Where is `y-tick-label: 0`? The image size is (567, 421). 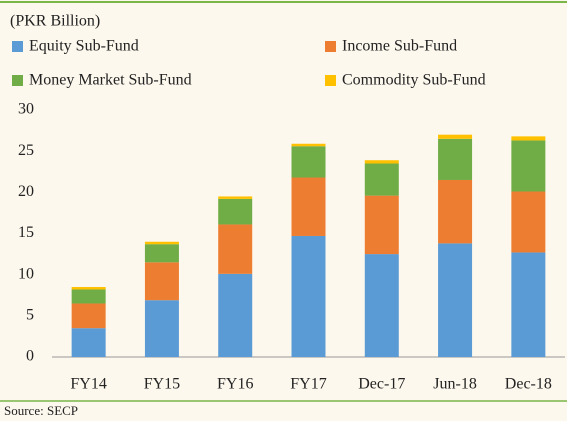 y-tick-label: 0 is located at coordinates (30, 356).